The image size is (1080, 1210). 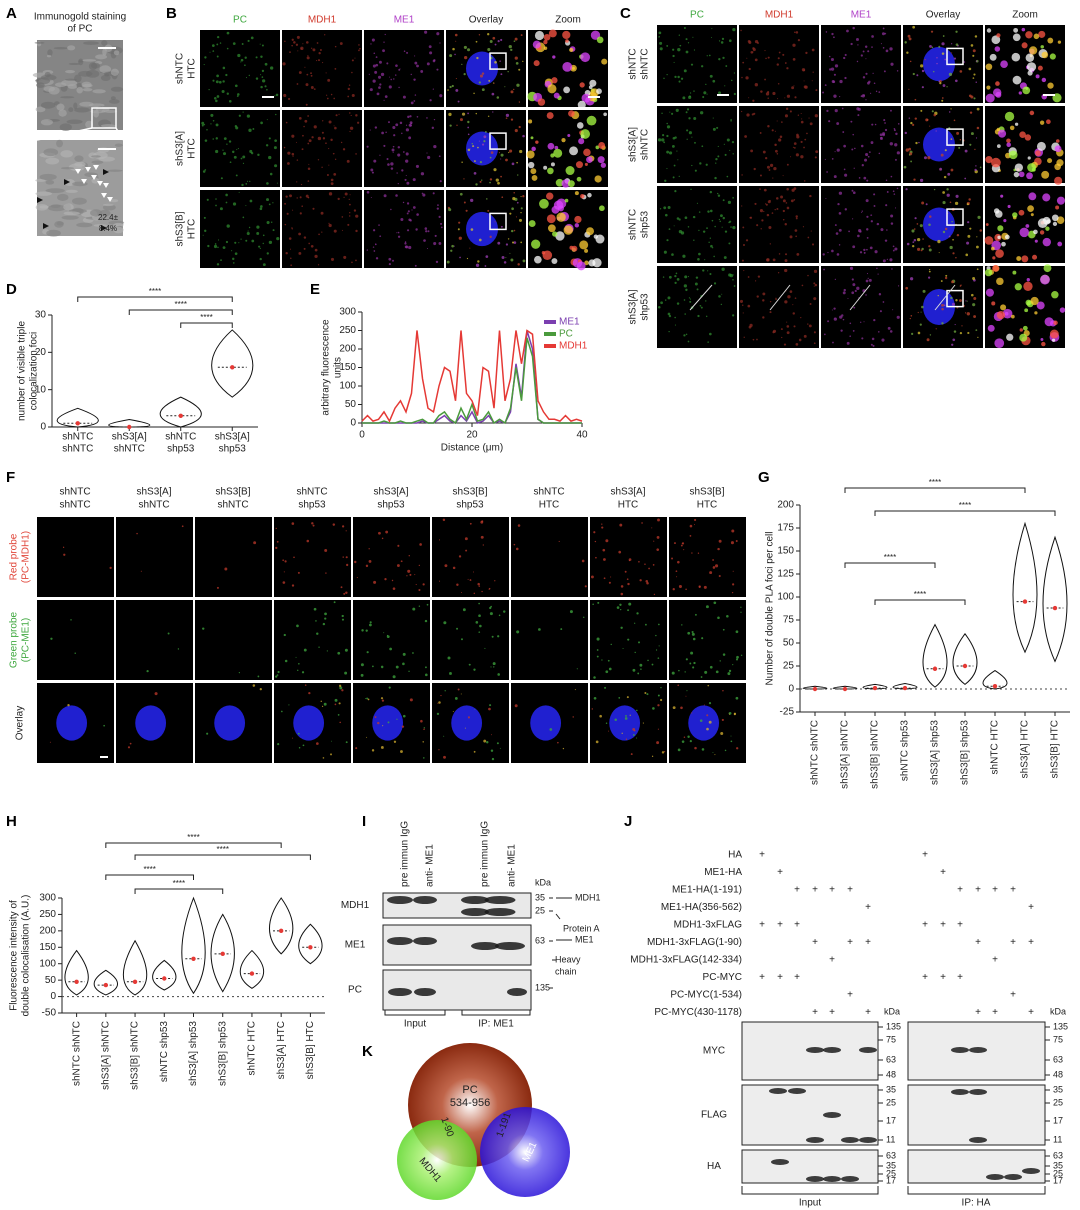 I want to click on y-tick-label: 300, so click(x=47, y=898).